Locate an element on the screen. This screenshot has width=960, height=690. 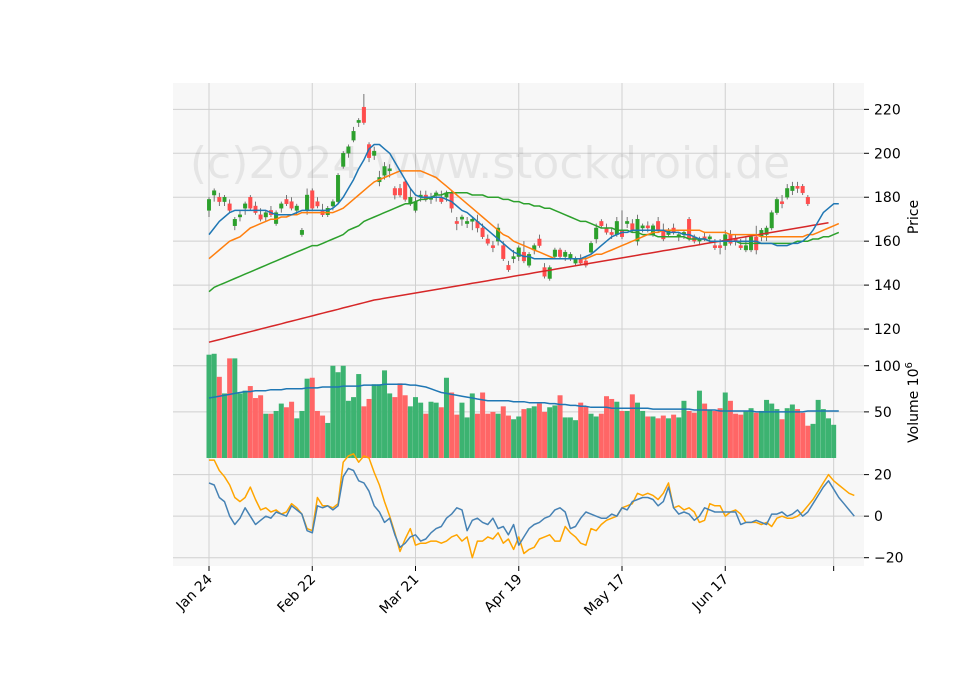
watermark-text: (c)2024 www.stockdroid.de is located at coordinates (490, 163).